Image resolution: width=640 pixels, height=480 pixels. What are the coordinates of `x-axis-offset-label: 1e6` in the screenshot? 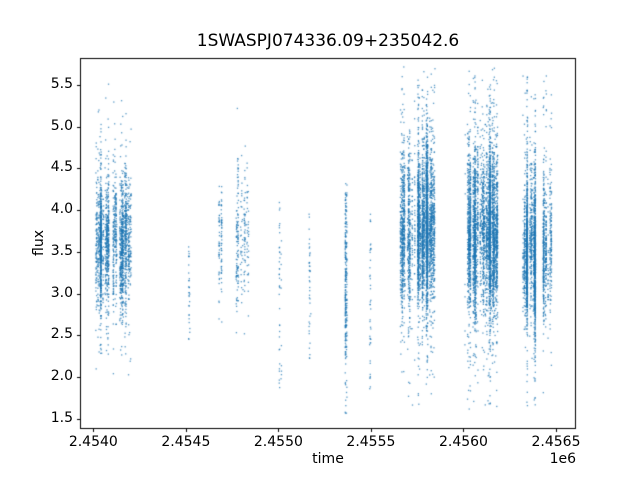 It's located at (562, 459).